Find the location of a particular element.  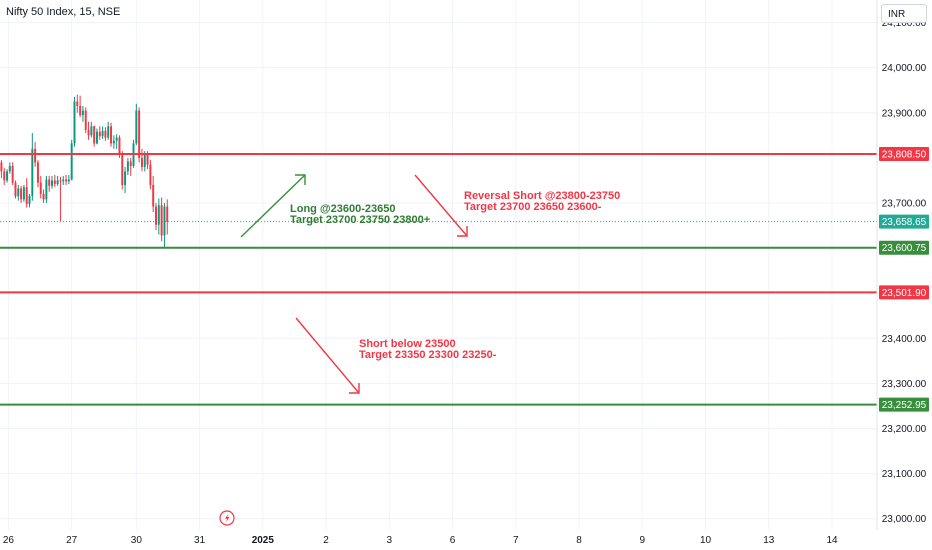

level-price-tag-label: 23,252.95 is located at coordinates (904, 405).